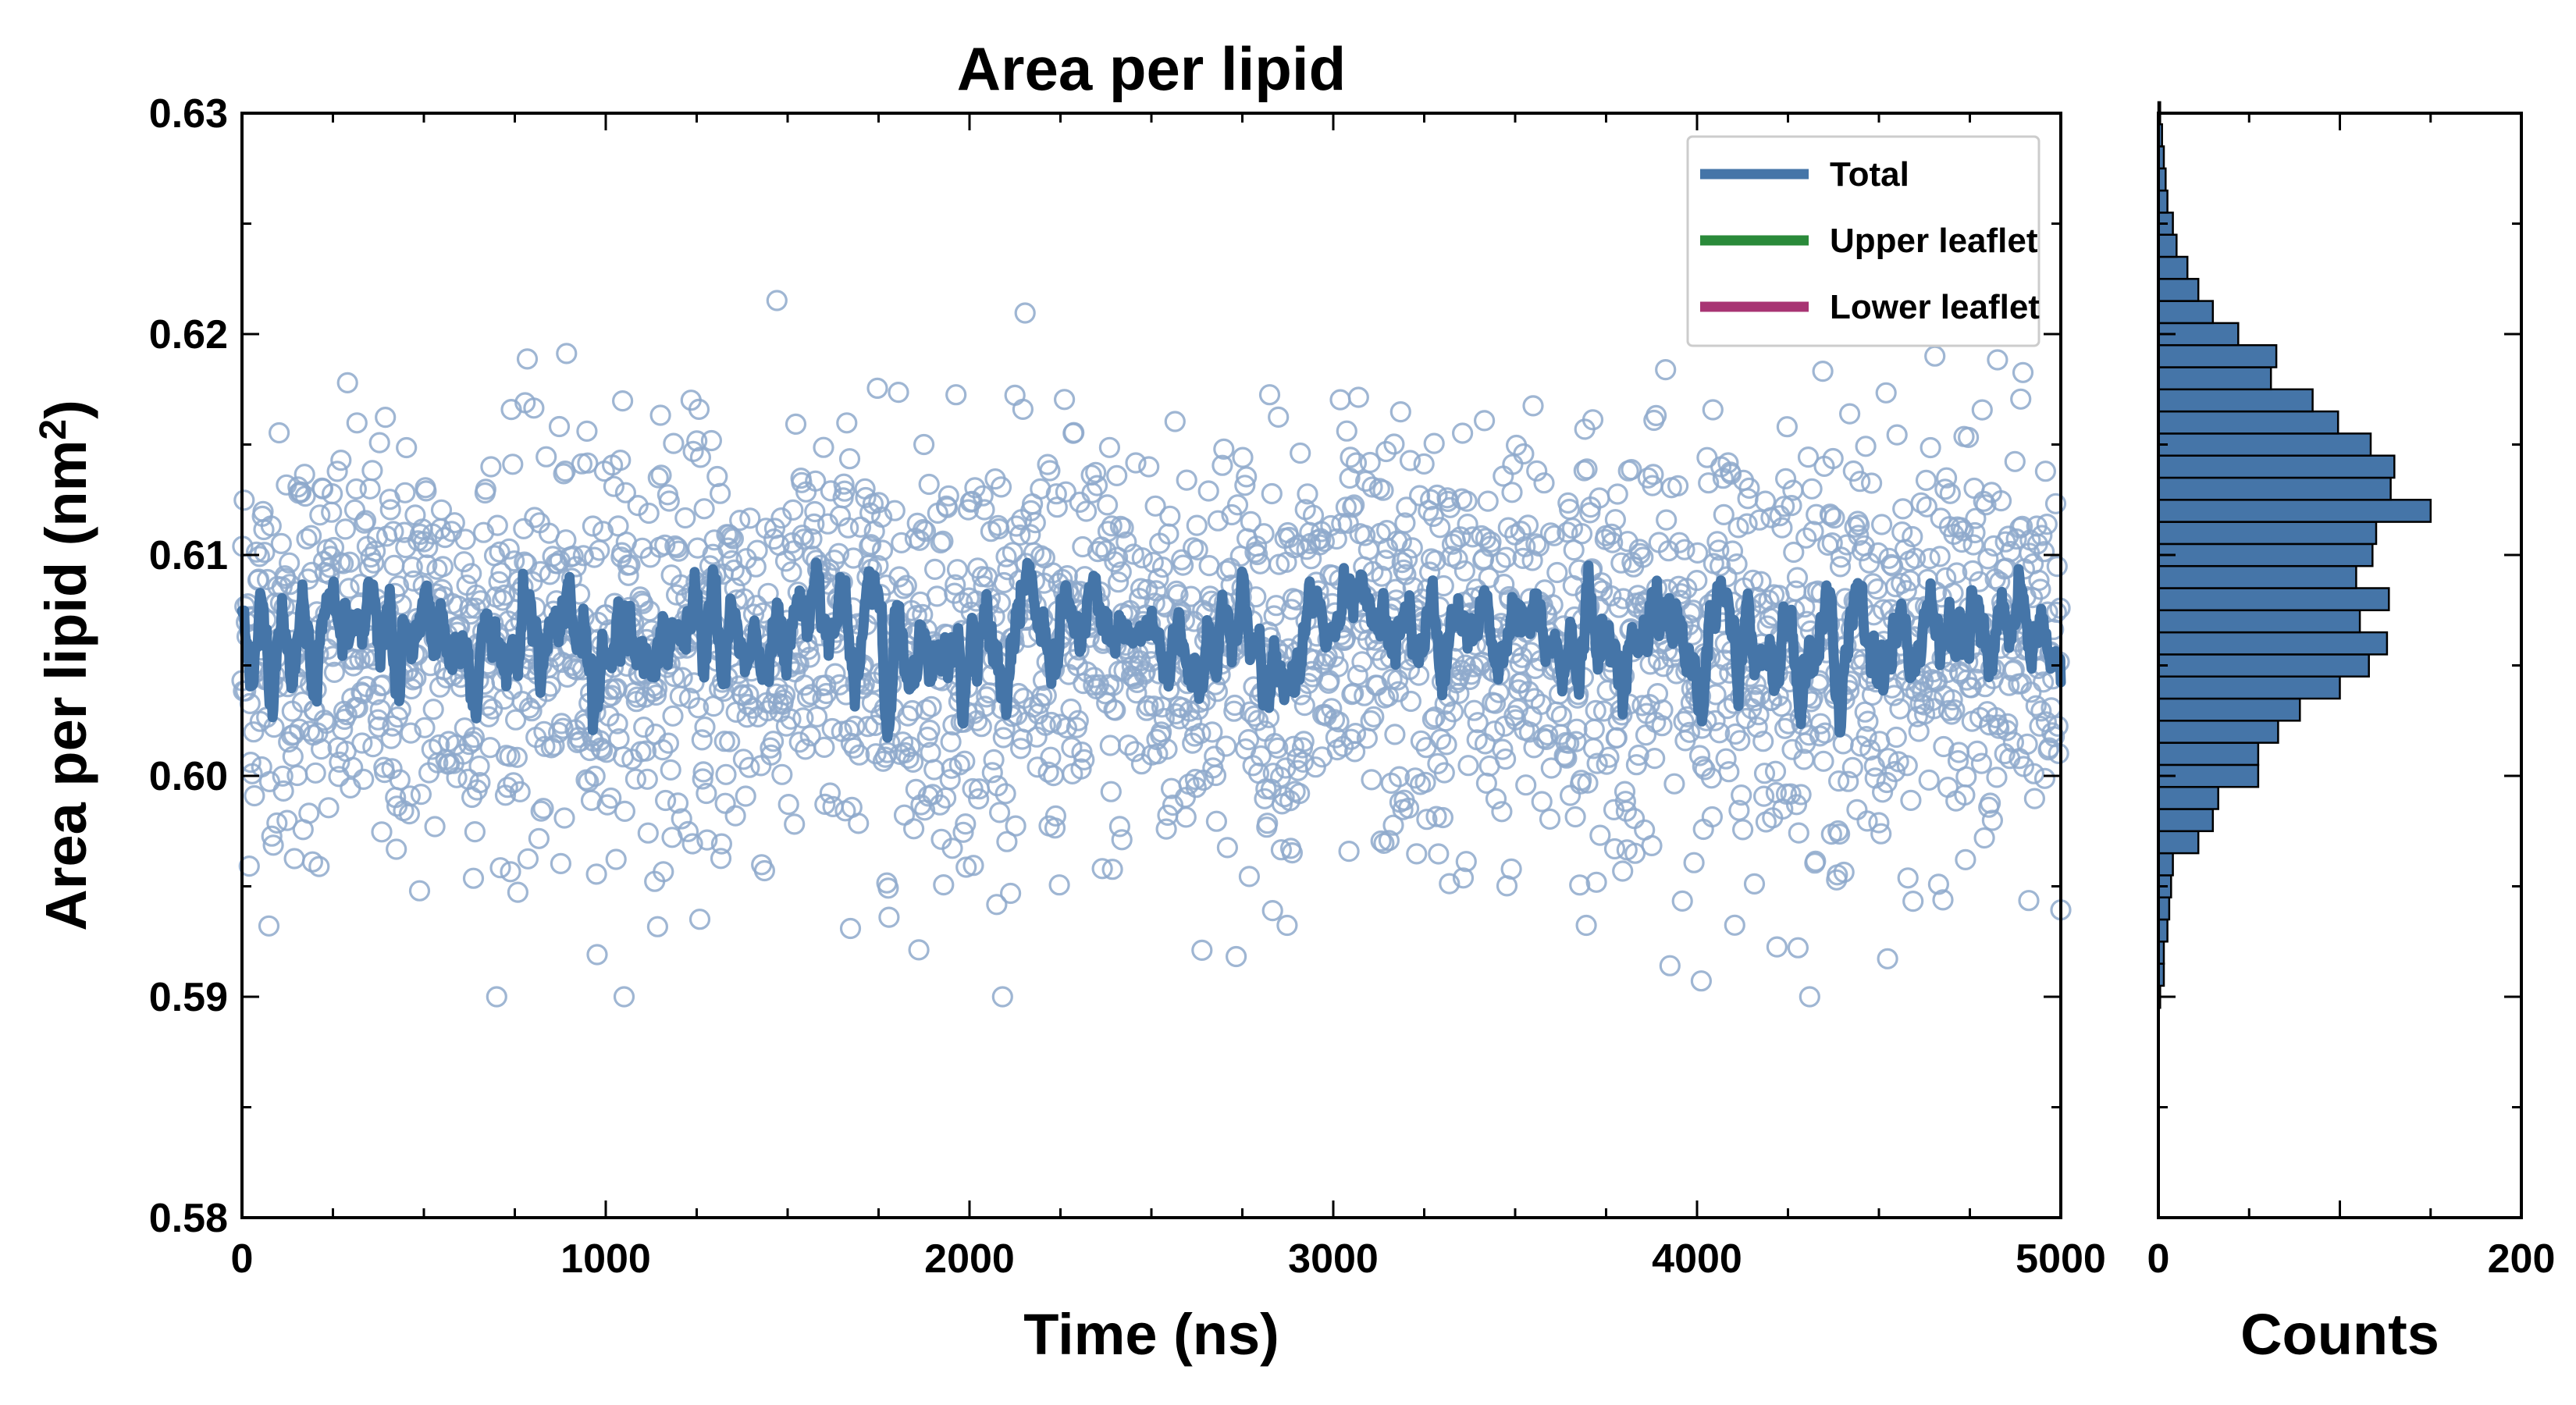 The height and width of the screenshot is (1405, 2576). What do you see at coordinates (188, 777) in the screenshot?
I see `y-tick-label: 0.60` at bounding box center [188, 777].